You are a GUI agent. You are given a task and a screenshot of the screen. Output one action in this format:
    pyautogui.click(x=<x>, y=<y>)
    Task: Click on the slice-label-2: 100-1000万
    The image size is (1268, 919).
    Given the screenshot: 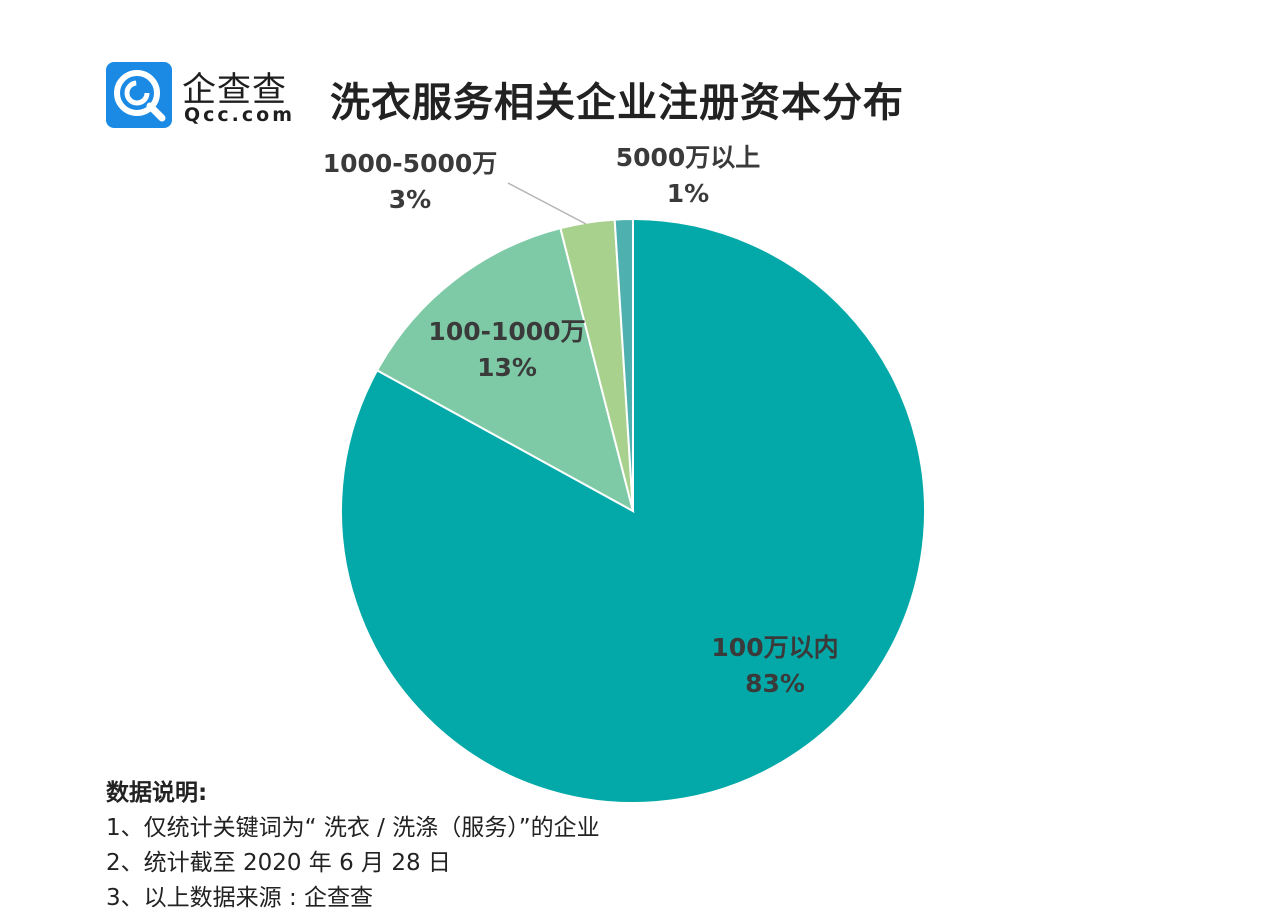 What is the action you would take?
    pyautogui.click(x=506, y=331)
    